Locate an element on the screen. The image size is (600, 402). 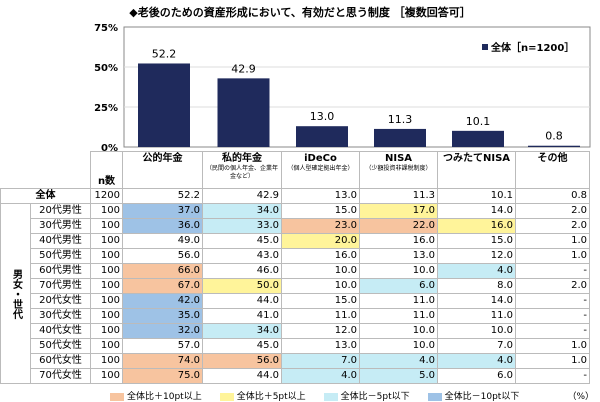
y-tick-label: 25% is located at coordinates (106, 108).